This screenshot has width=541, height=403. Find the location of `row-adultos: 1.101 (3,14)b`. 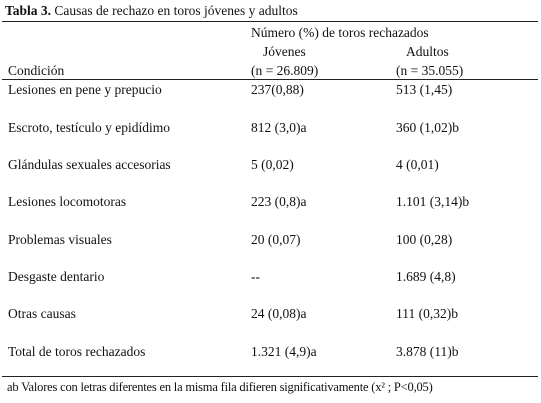

row-adultos: 1.101 (3,14)b is located at coordinates (433, 201).